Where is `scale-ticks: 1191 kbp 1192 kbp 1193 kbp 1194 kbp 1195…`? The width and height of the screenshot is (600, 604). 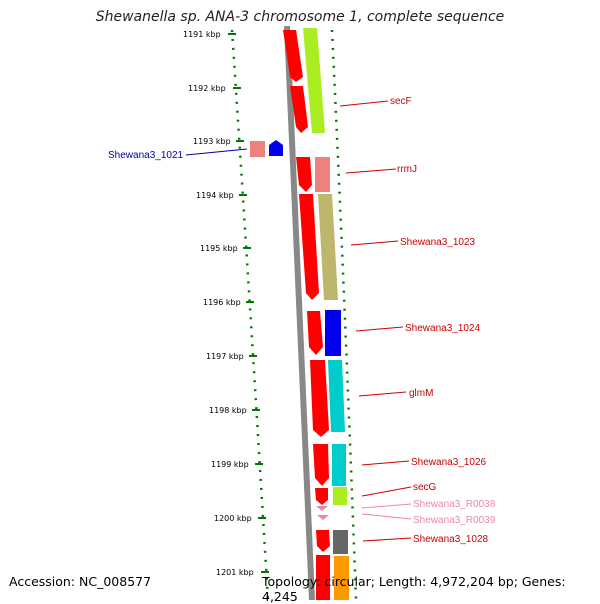
scale-ticks: 1191 kbp 1192 kbp 1193 kbp 1194 kbp 1195… is located at coordinates (226, 303).